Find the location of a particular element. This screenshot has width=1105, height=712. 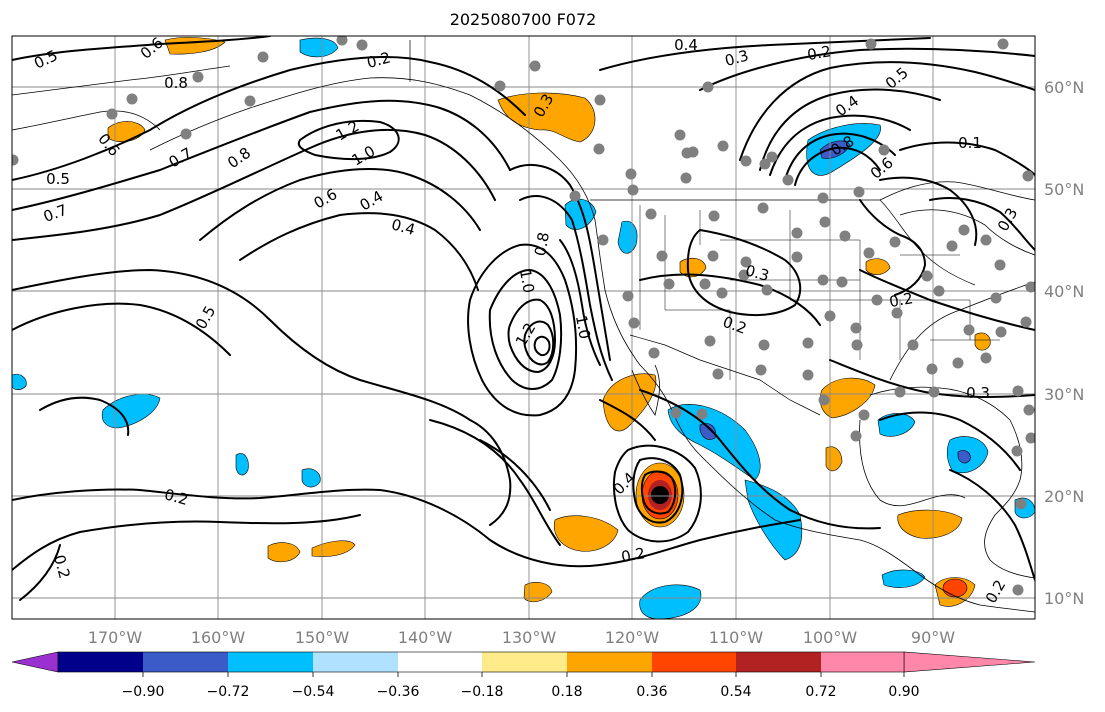

longitude-label: 160°W is located at coordinates (218, 637).